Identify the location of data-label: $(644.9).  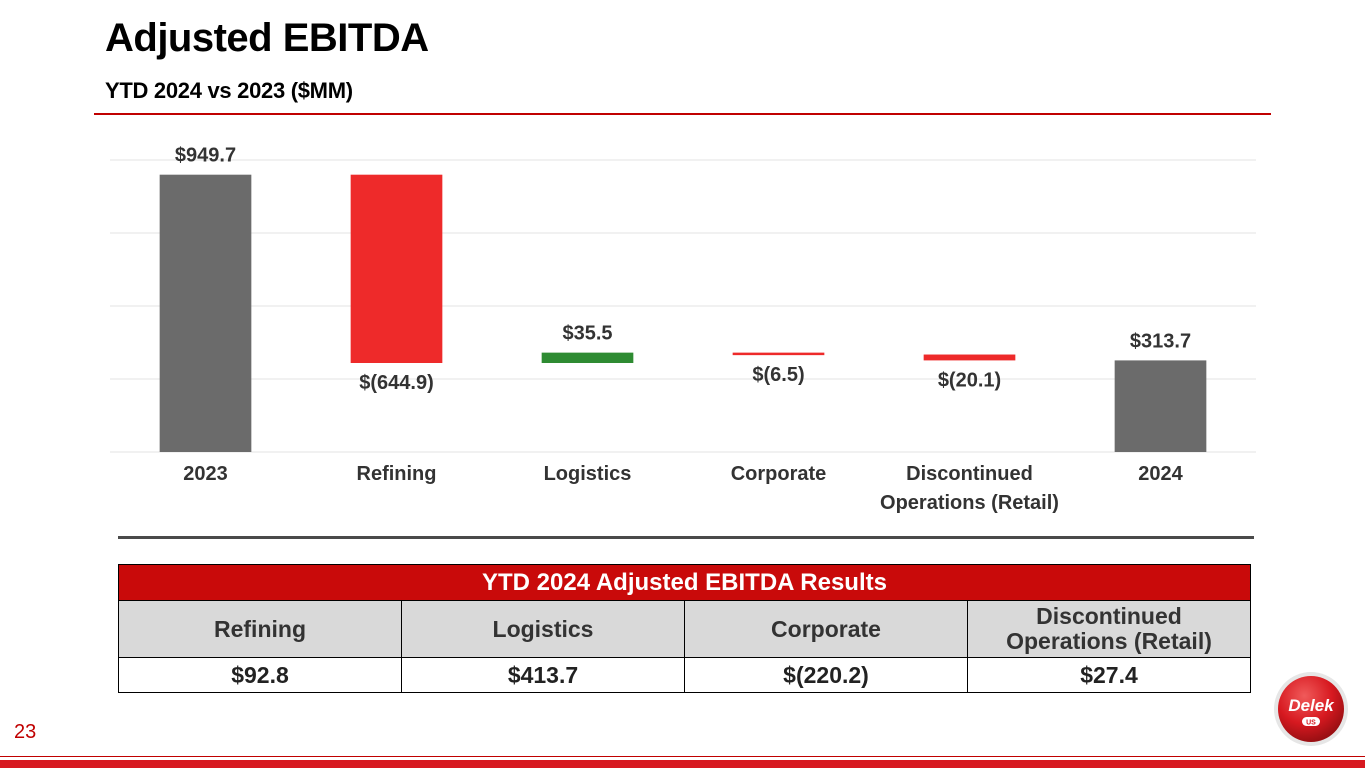
(396, 383).